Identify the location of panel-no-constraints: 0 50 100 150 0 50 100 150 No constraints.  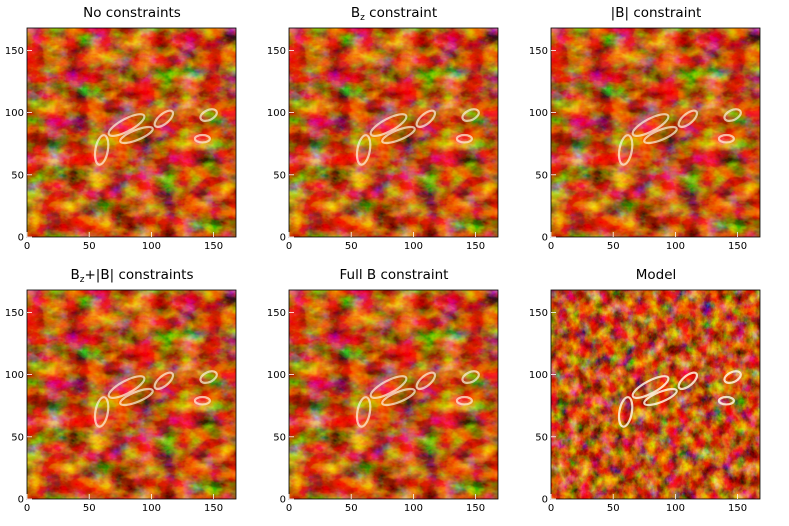
(120, 125).